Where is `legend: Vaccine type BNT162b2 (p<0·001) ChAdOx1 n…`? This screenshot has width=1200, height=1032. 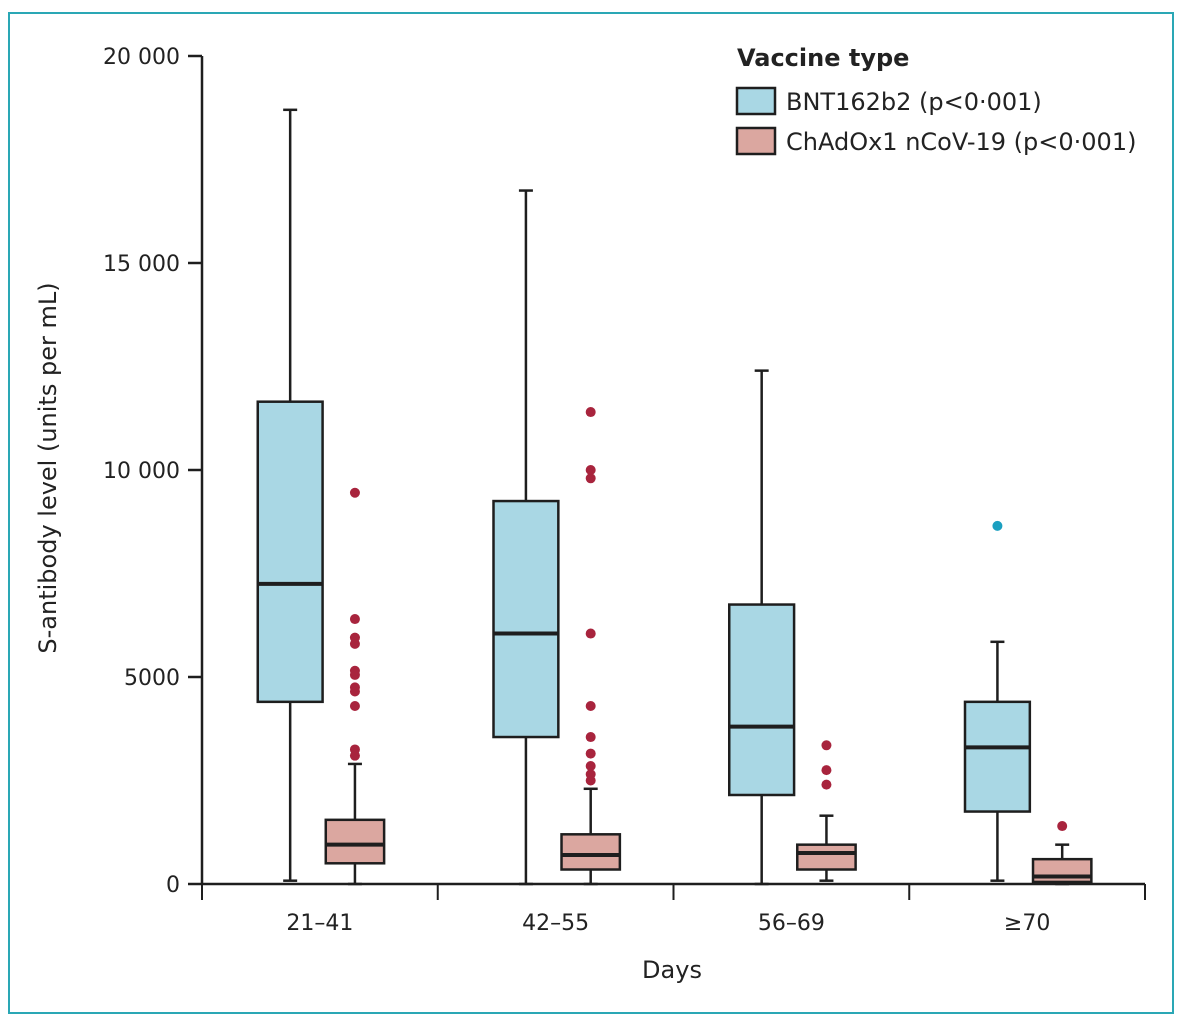 legend: Vaccine type BNT162b2 (p<0·001) ChAdOx1 n… is located at coordinates (935, 100).